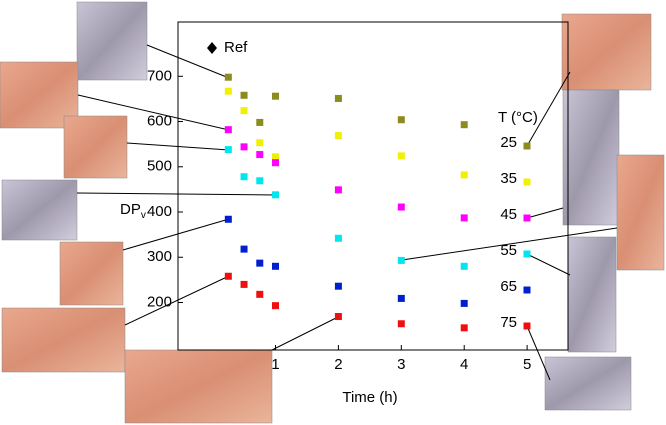 Image resolution: width=666 pixels, height=425 pixels. What do you see at coordinates (508, 250) in the screenshot?
I see `legend-label: 55` at bounding box center [508, 250].